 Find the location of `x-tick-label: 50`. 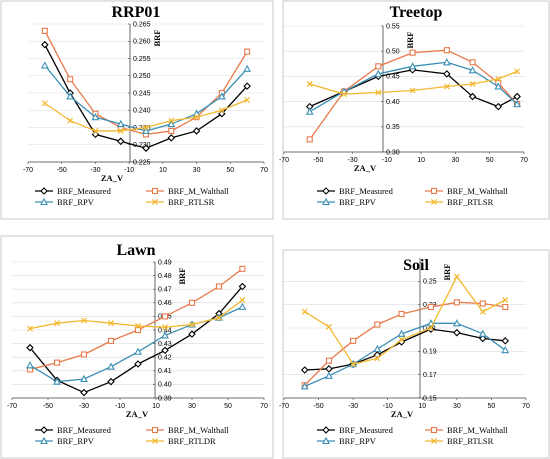

x-tick-label: 50 is located at coordinates (492, 406).